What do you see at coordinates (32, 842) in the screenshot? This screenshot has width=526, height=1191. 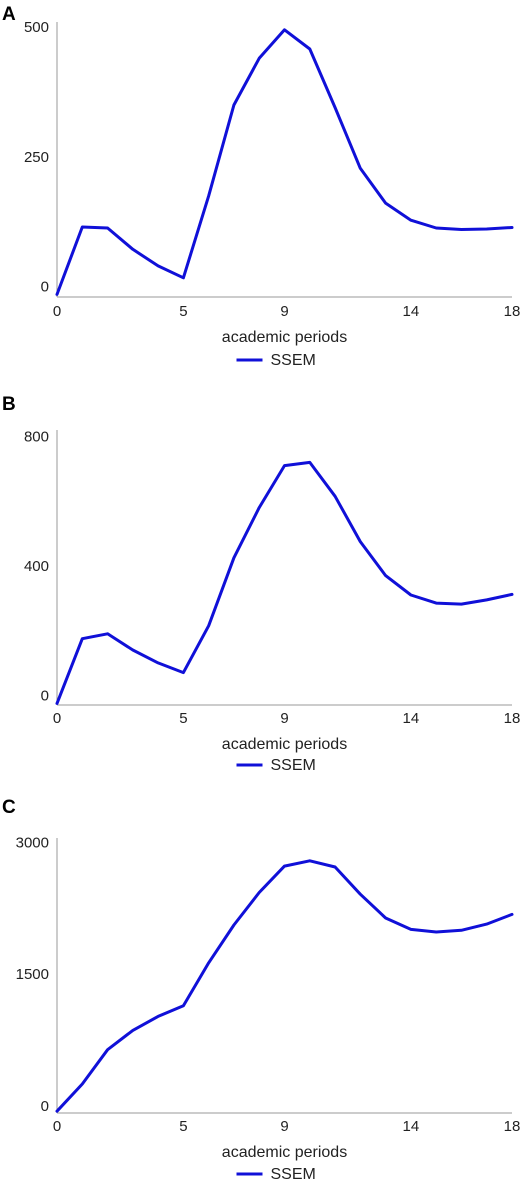 I see `y-tick-label: 3000` at bounding box center [32, 842].